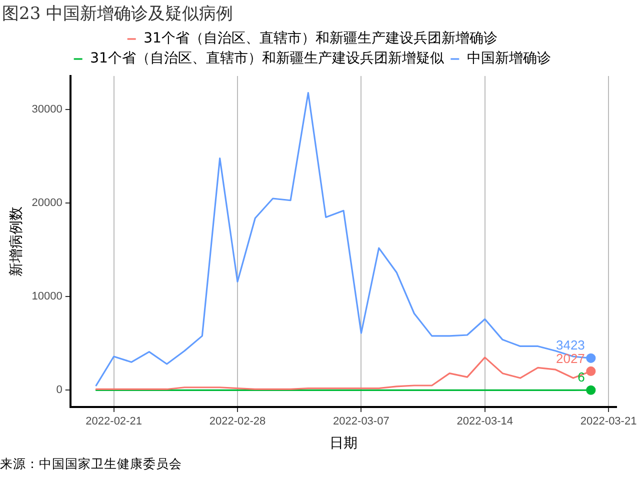 The image size is (640, 480). Describe the element at coordinates (267, 58) in the screenshot. I see `legend-label: 31个省（自治区、直辖市）和新疆生产建设兵团新增疑似` at that location.